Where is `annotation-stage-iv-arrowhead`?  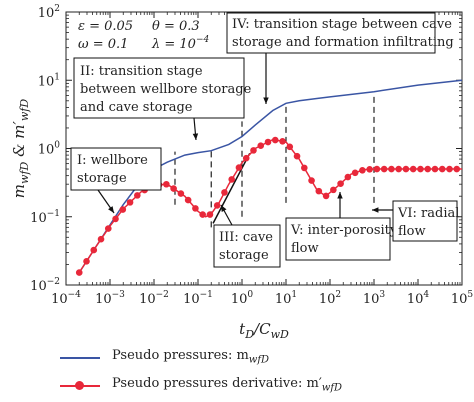 annotation-stage-iv-arrowhead is located at coordinates (266, 100).